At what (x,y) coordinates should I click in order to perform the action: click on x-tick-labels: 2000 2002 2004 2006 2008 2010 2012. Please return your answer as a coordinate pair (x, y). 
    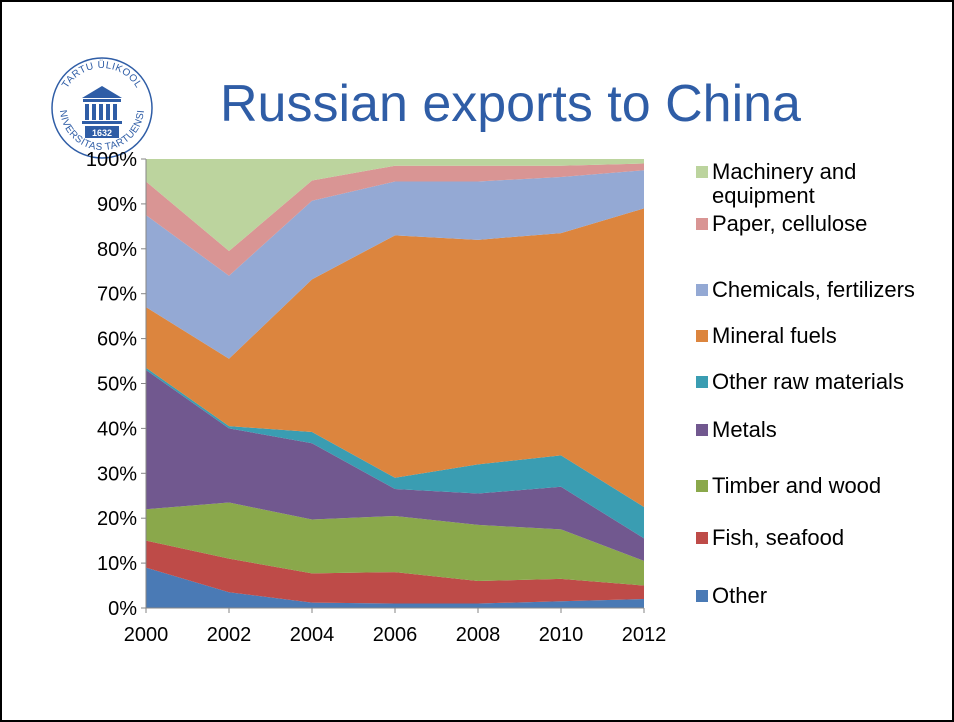
    Looking at the image, I should click on (395, 627).